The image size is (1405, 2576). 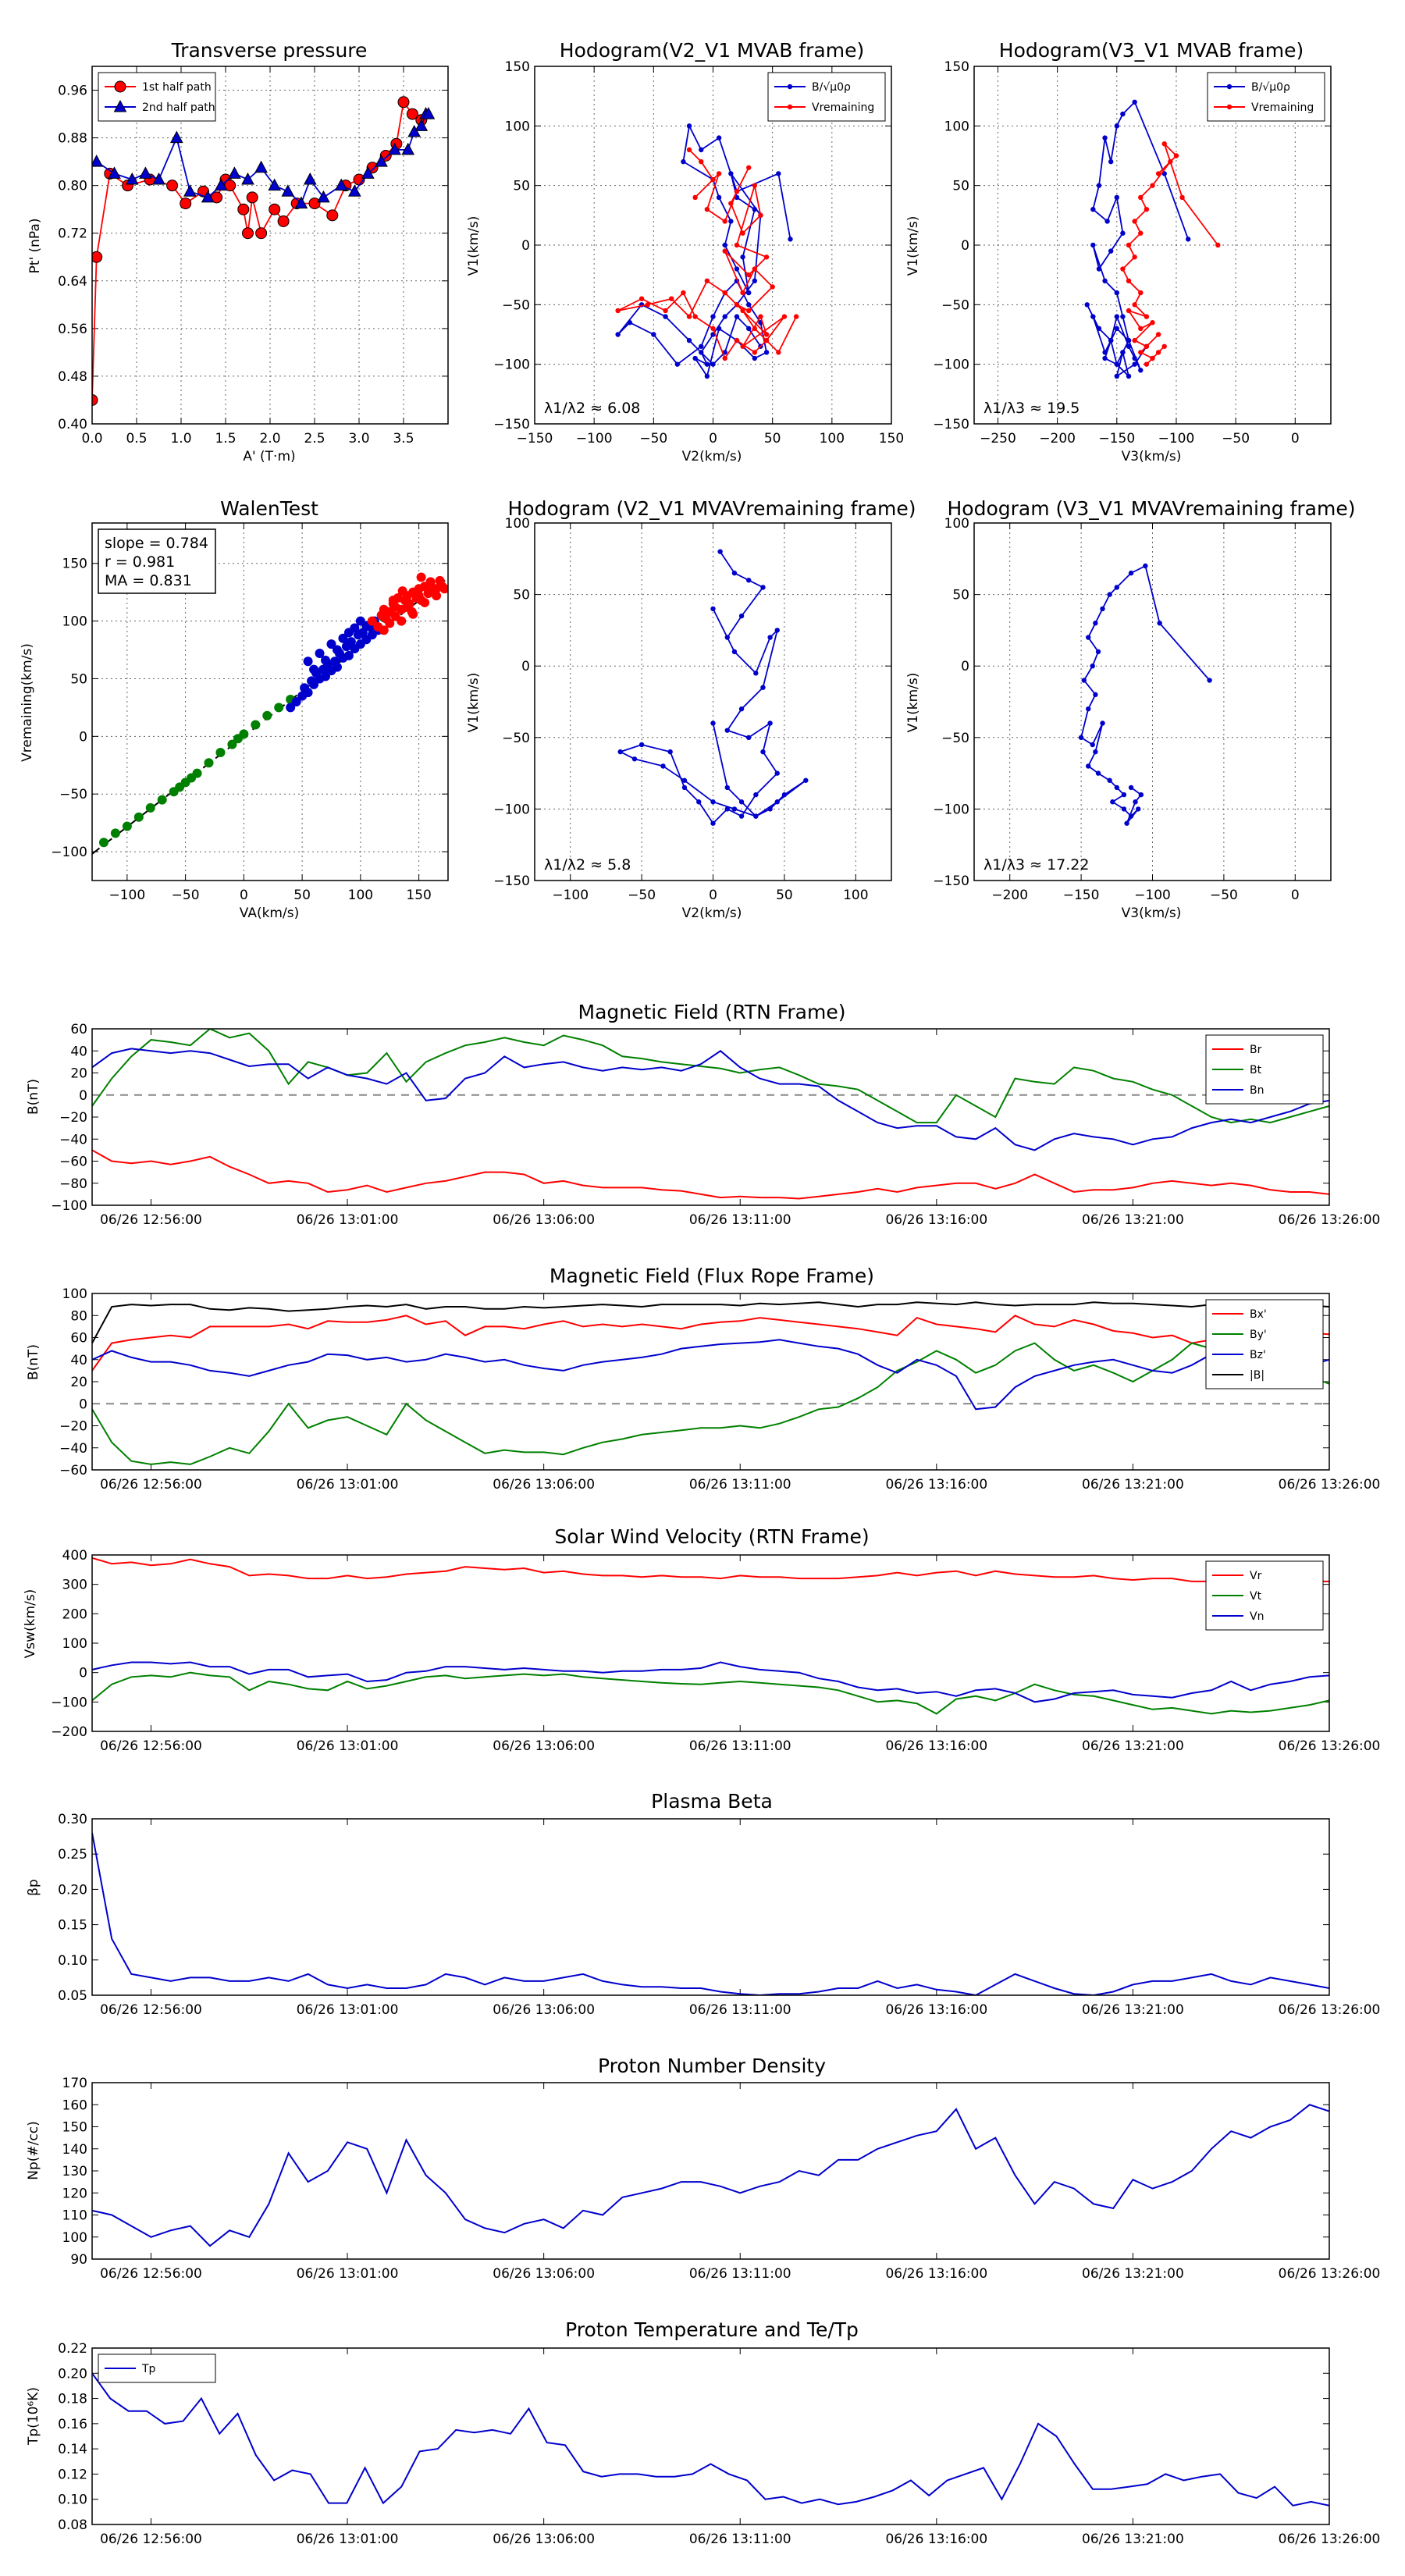 I want to click on x-tick-label: 06/26 13:01:00, so click(x=348, y=2010).